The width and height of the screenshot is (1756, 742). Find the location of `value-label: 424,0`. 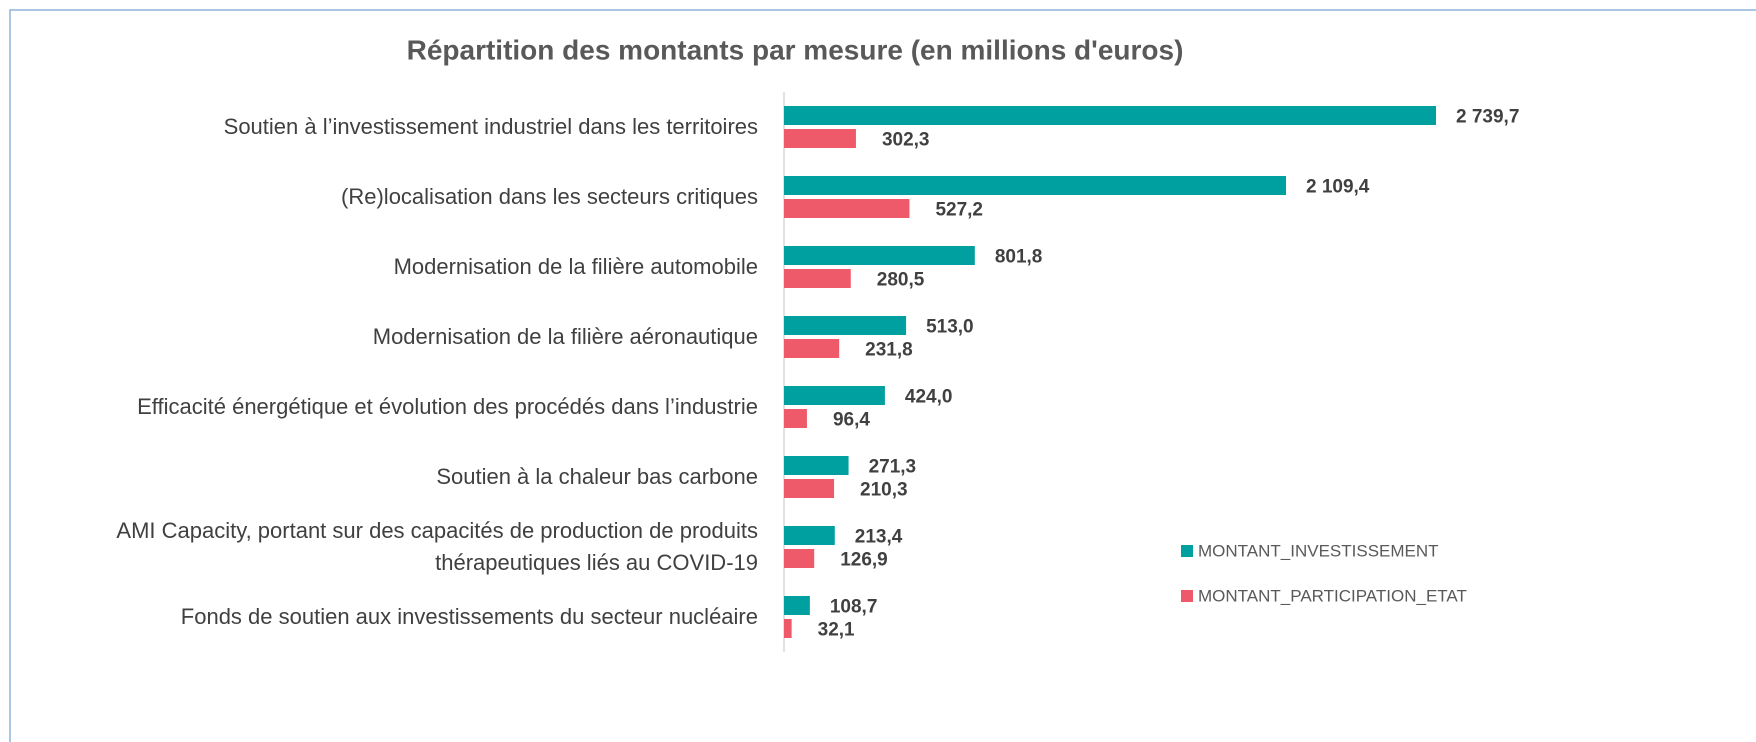

value-label: 424,0 is located at coordinates (929, 397).